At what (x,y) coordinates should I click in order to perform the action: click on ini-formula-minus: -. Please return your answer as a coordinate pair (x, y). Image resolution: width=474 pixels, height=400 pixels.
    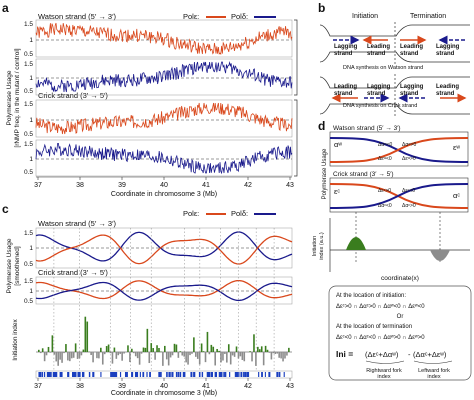
    Looking at the image, I should click on (409, 354).